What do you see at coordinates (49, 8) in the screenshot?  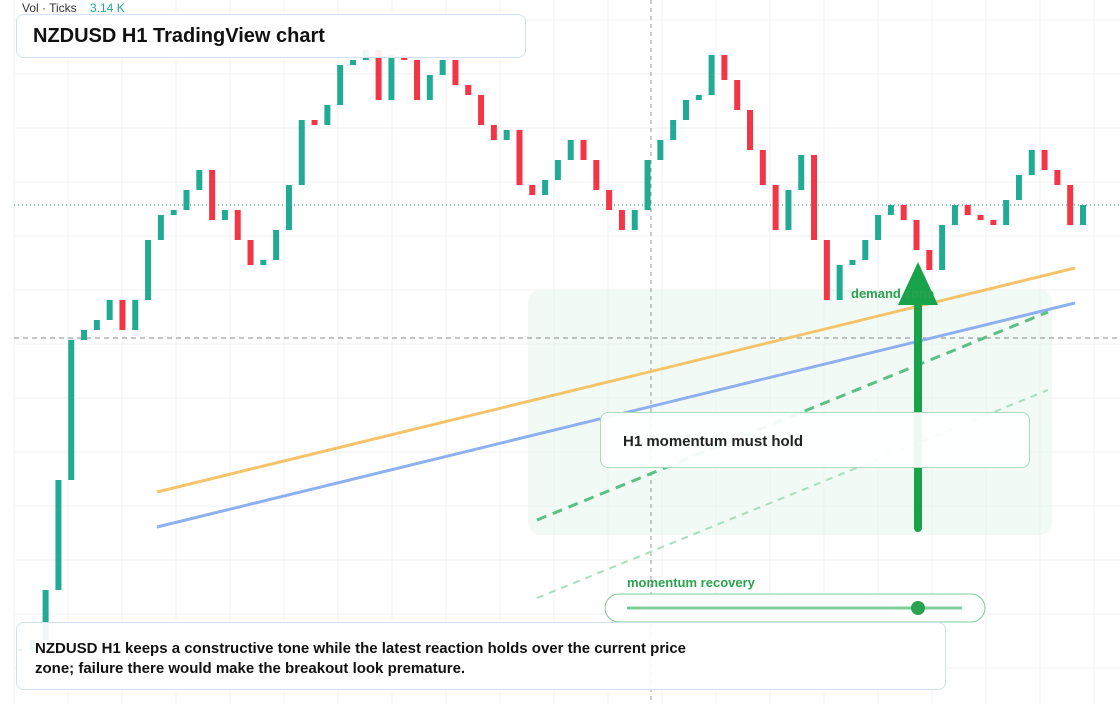 I see `vol-label: Vol · Ticks` at bounding box center [49, 8].